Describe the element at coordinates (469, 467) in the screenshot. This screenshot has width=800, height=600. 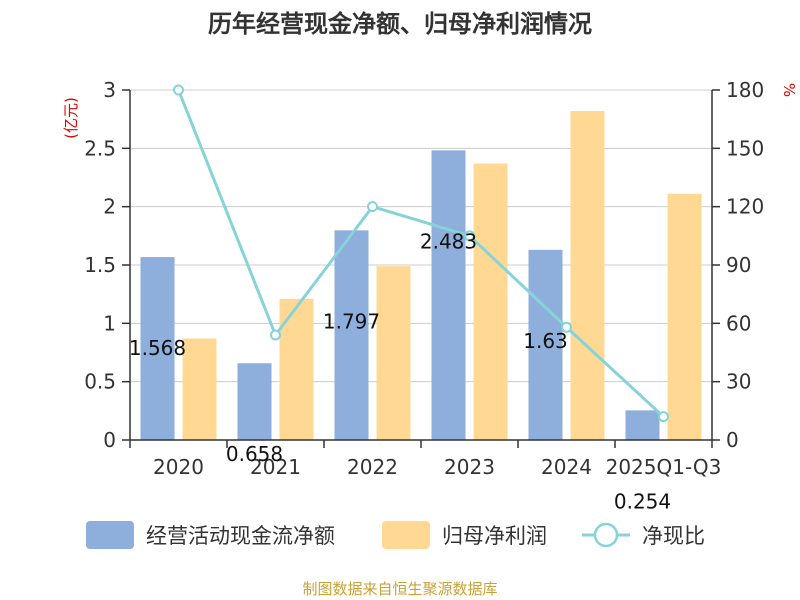
I see `x-axis-category-label: 2023` at that location.